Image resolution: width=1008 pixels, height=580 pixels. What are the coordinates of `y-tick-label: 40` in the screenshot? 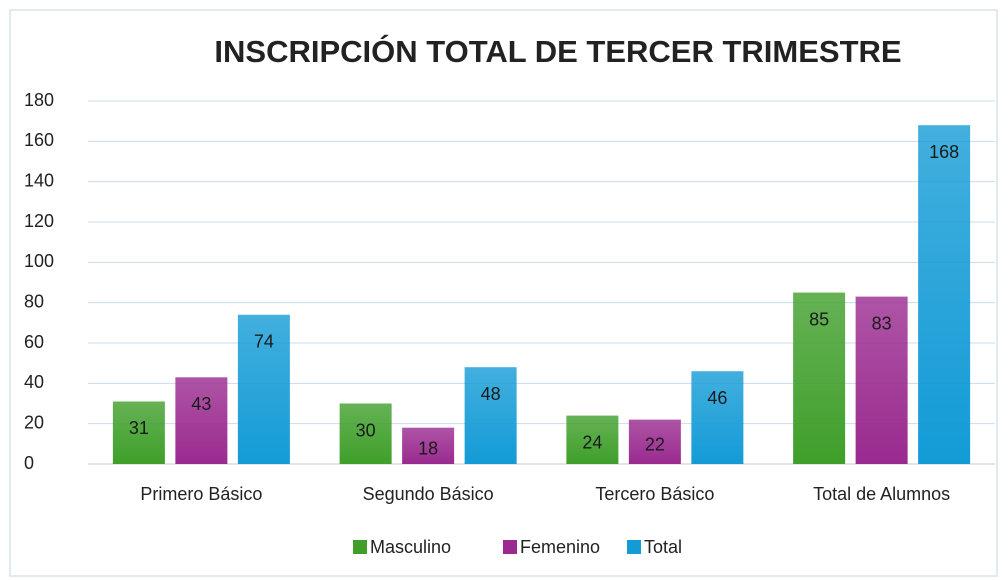 It's located at (34, 382).